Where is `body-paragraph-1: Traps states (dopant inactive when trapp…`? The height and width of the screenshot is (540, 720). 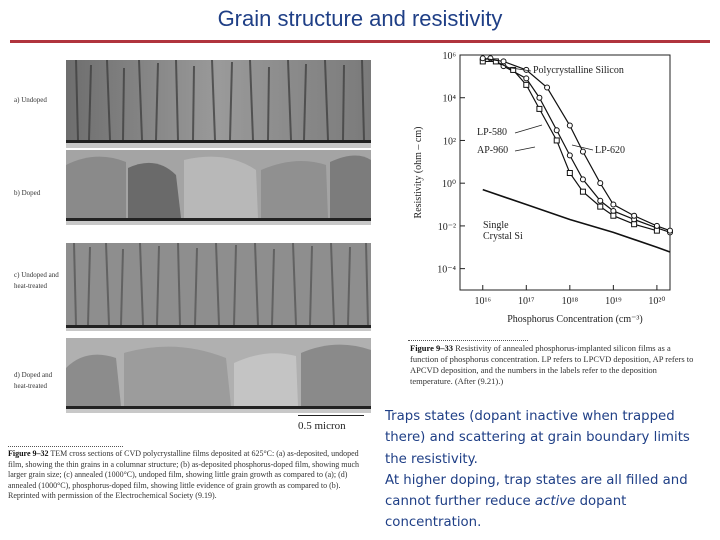 body-paragraph-1: Traps states (dopant inactive when trapp… is located at coordinates (537, 438).